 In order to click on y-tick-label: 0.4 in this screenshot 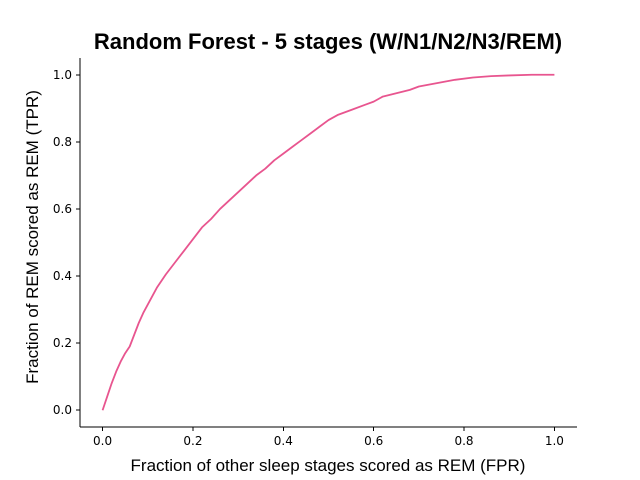, I will do `click(62, 276)`.